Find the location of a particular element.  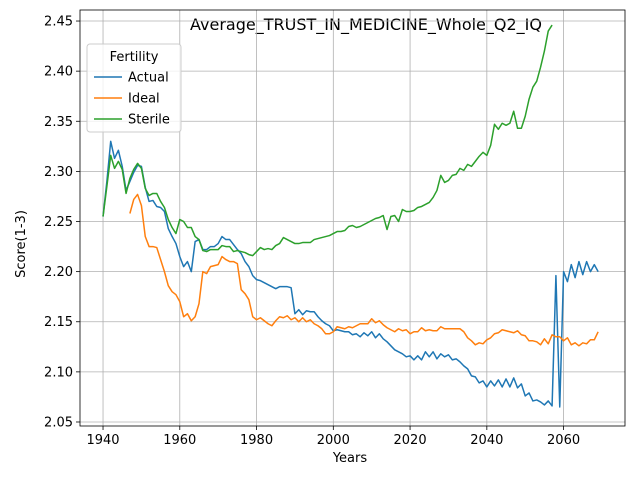

y-tick-label: 2.15 is located at coordinates (58, 322).